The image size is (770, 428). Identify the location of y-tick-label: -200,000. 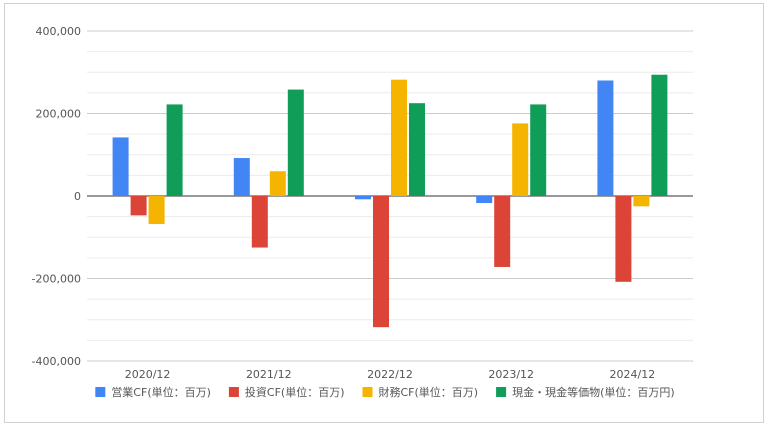
(56, 279).